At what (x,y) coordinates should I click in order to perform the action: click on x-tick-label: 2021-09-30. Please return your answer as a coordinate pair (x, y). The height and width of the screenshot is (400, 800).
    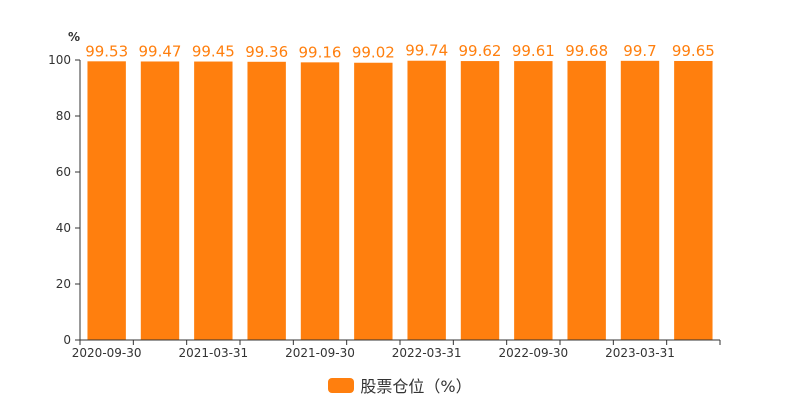
    Looking at the image, I should click on (320, 353).